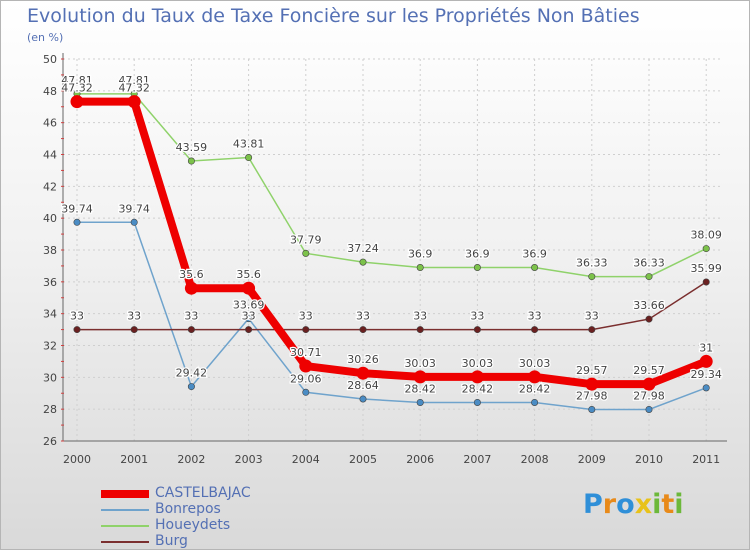  What do you see at coordinates (50, 186) in the screenshot?
I see `y-tick-label: 42` at bounding box center [50, 186].